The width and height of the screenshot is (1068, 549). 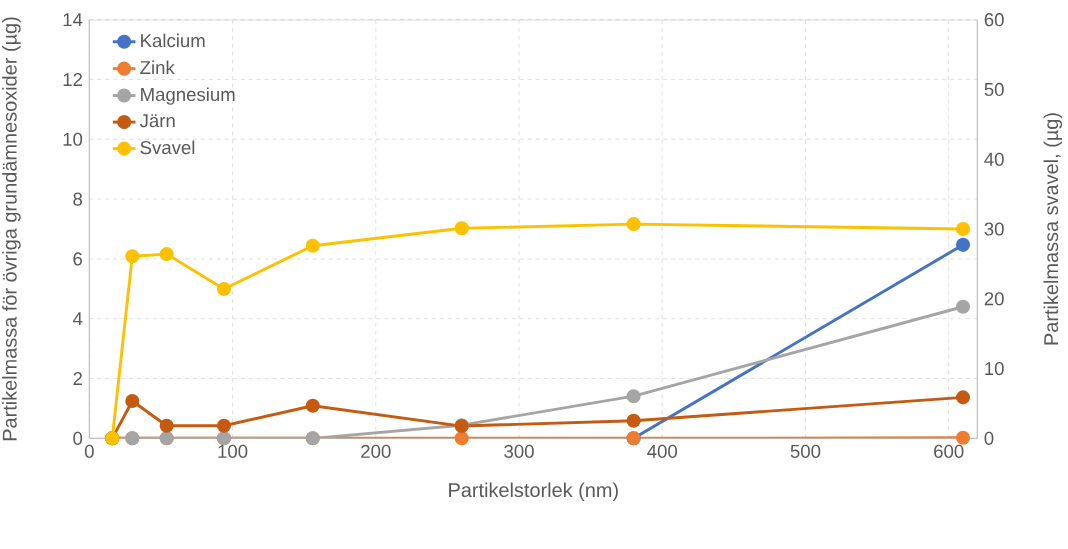 I want to click on legend-label: Järn, so click(x=157, y=121).